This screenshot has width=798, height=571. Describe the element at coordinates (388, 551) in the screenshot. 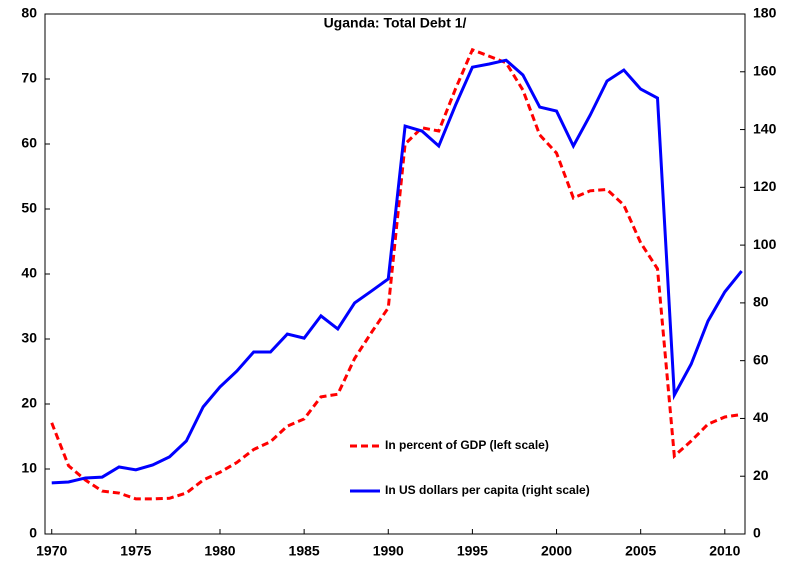

I see `x-tick-label: 1990` at that location.